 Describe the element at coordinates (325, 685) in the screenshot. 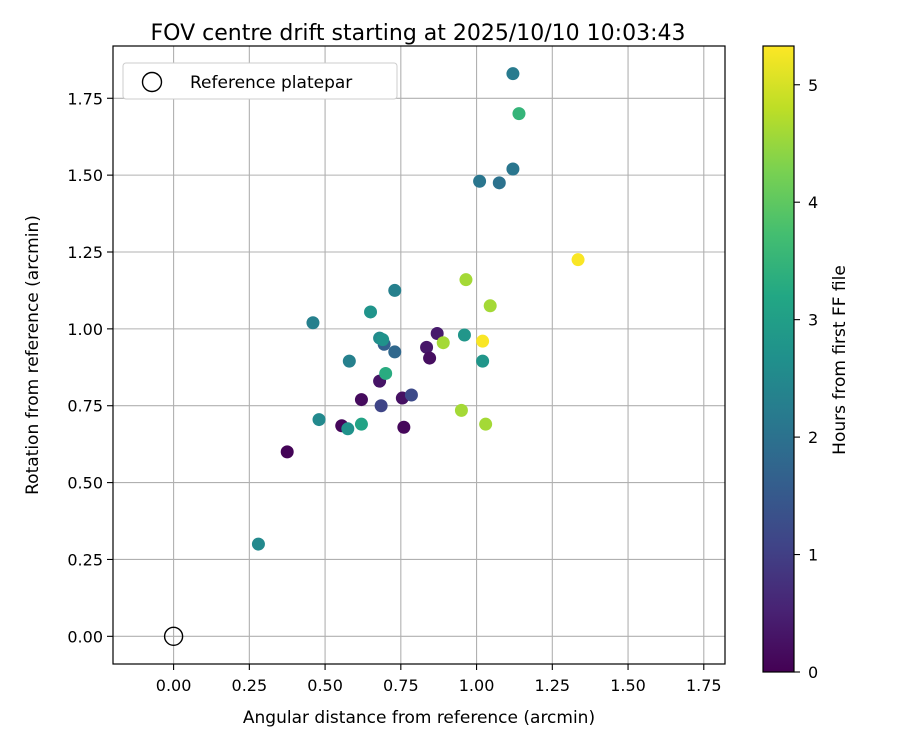

I see `x-tick-label: 0.50` at that location.